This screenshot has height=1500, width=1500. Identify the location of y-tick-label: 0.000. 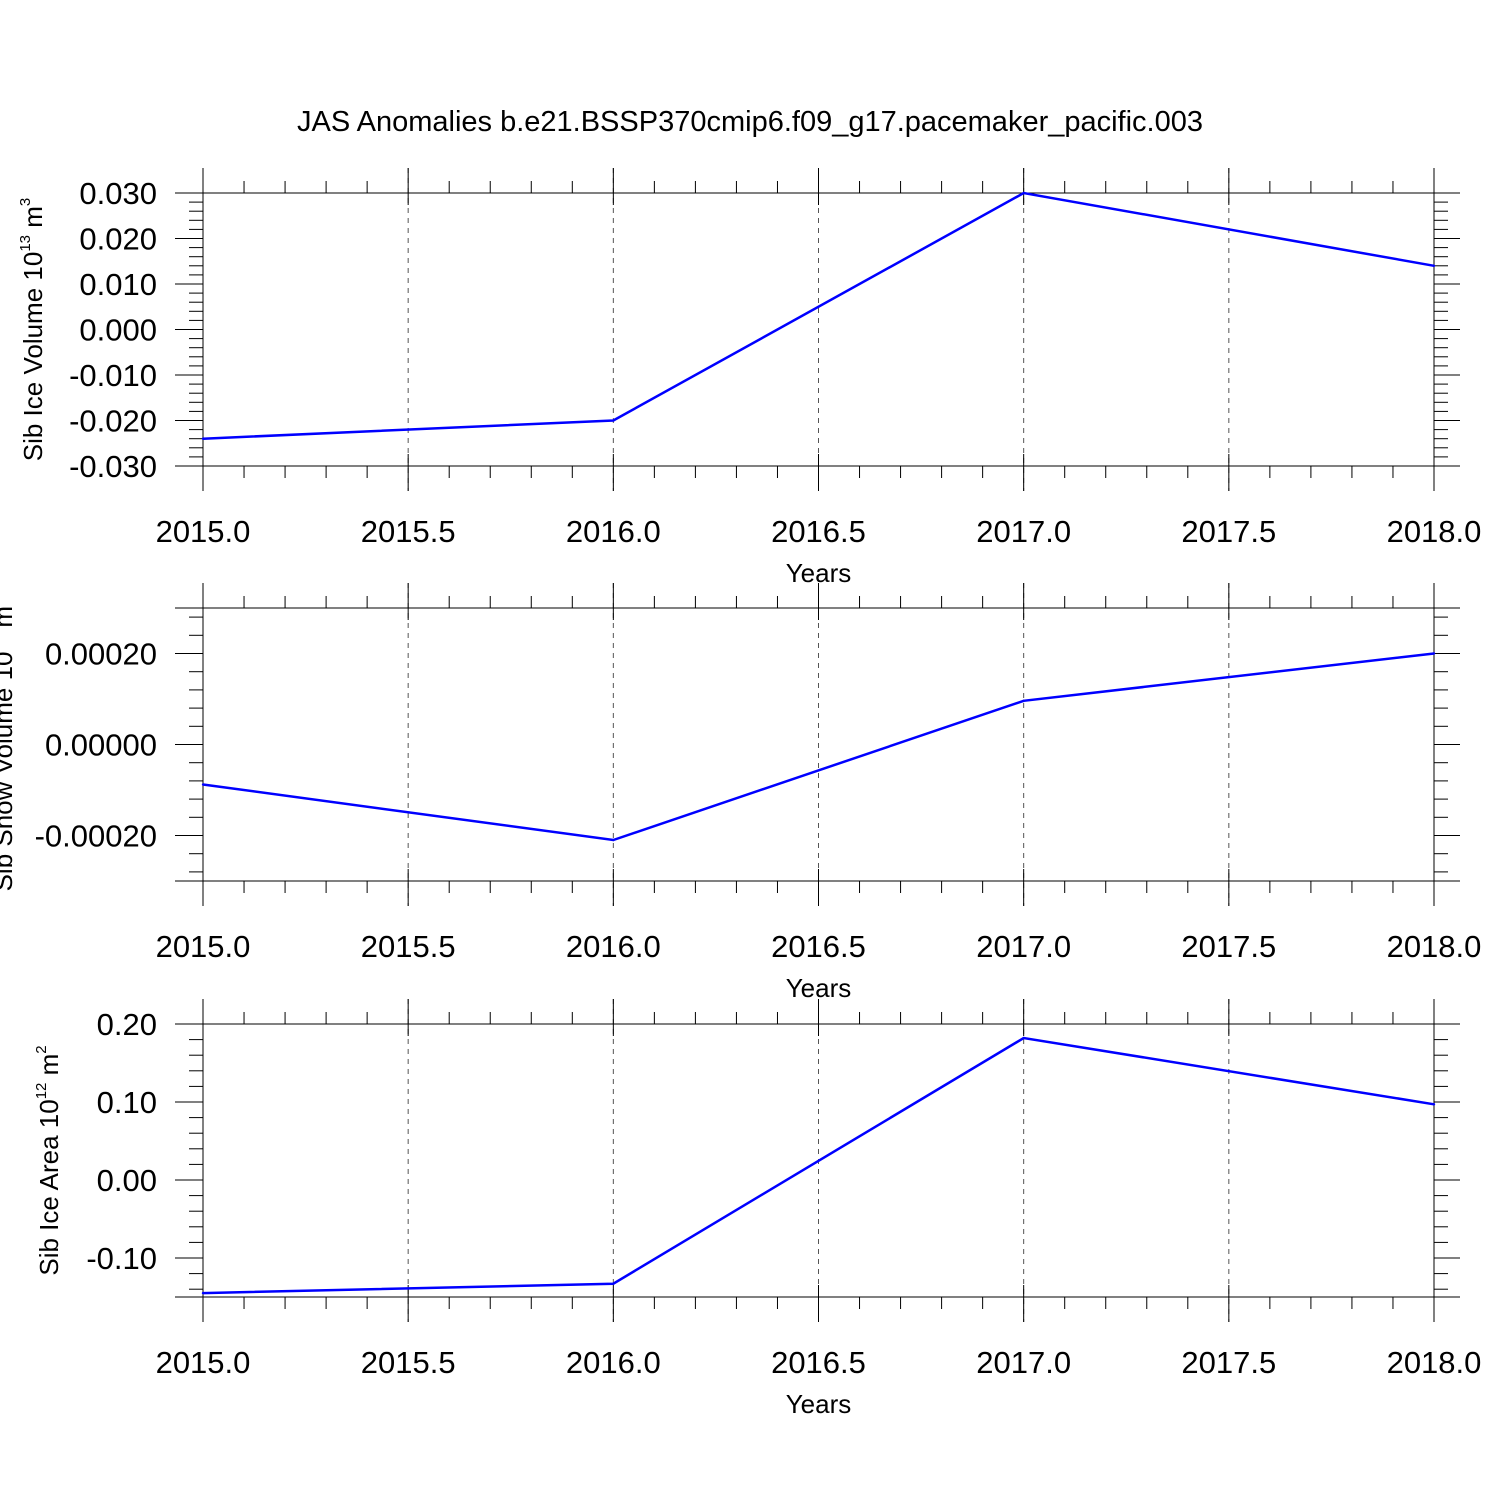
(118, 330).